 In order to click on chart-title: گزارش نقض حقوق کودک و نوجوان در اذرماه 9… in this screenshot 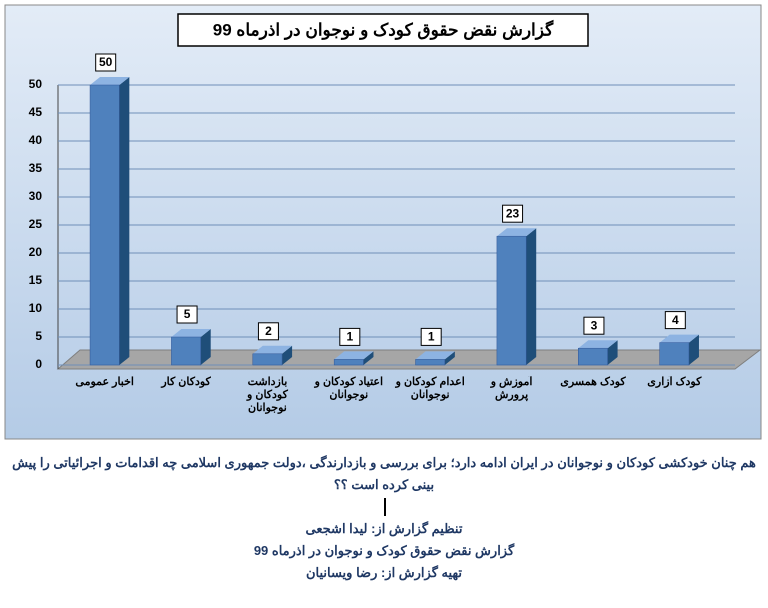, I will do `click(383, 29)`.